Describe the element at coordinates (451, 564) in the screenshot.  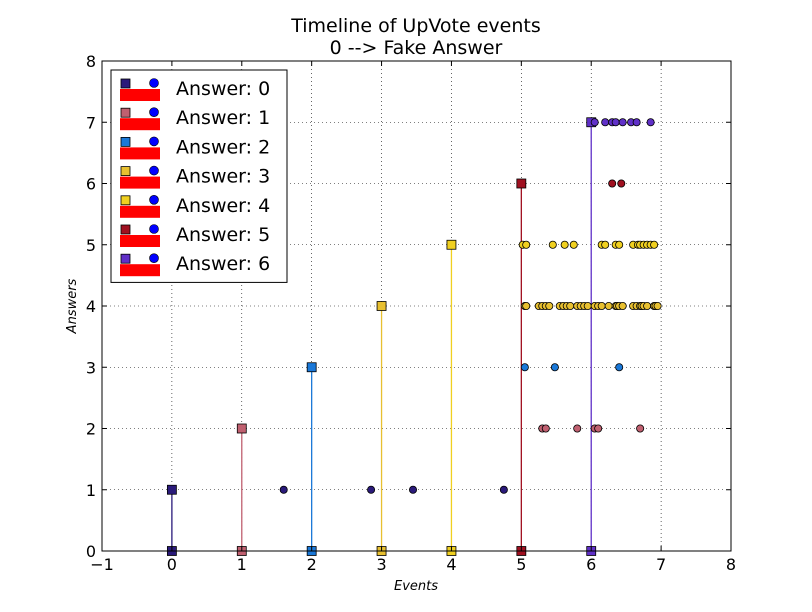
I see `x-tick-label: 4` at that location.